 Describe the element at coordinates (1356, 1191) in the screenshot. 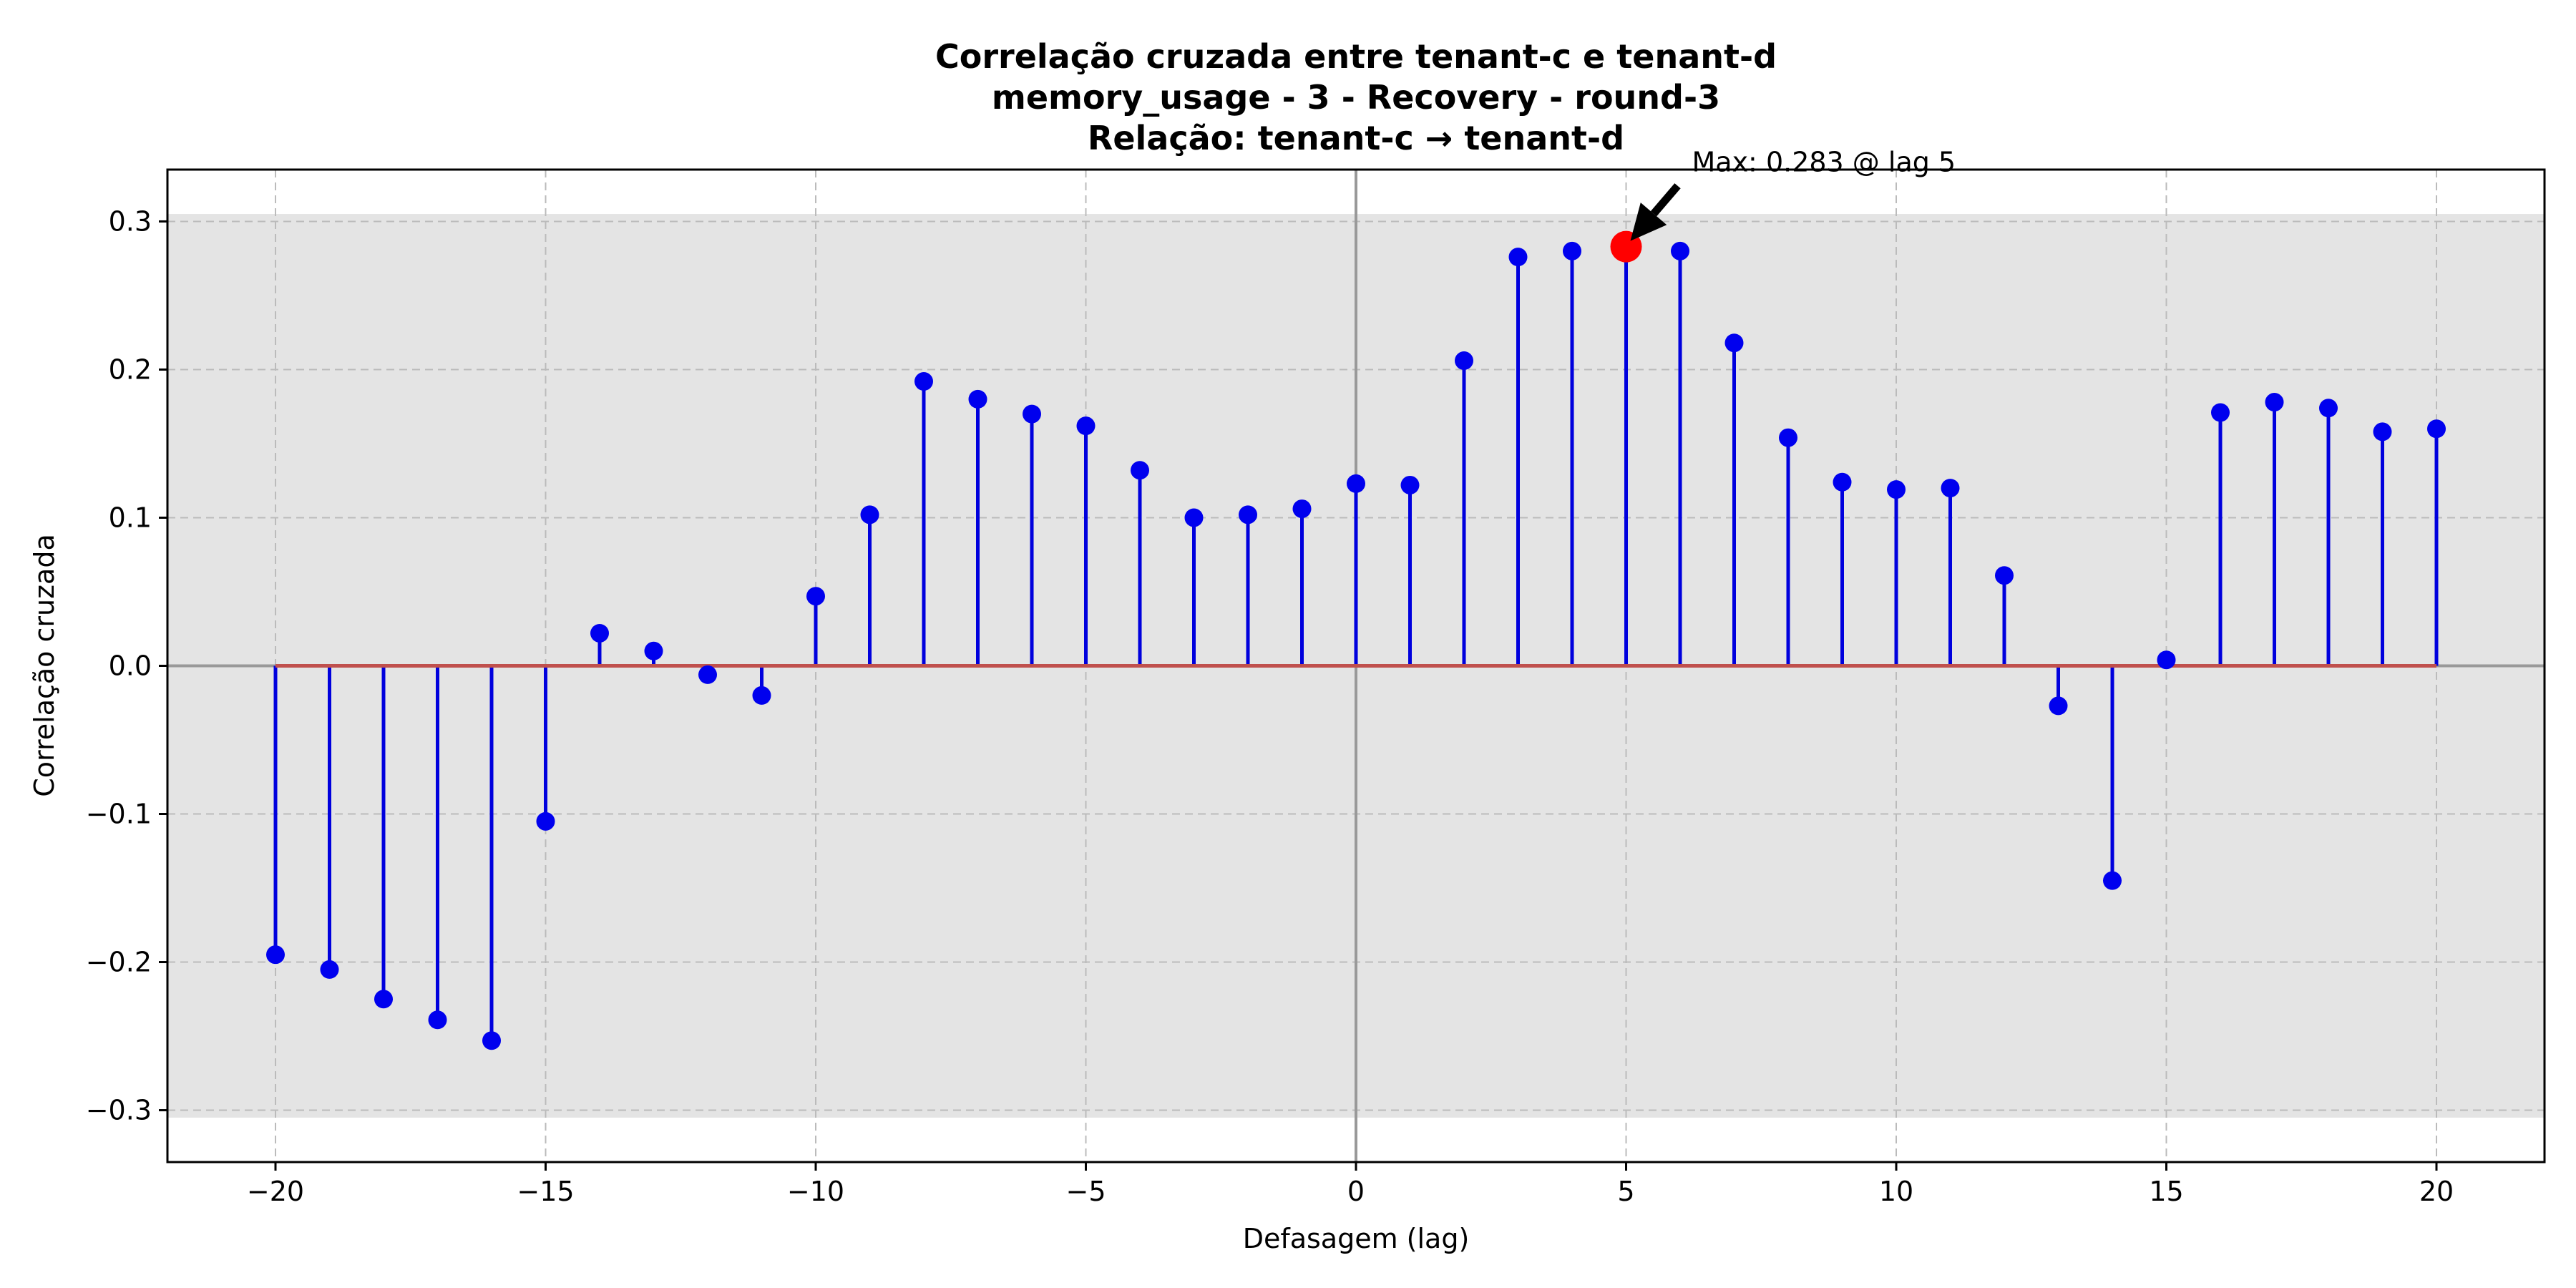

I see `x-tick-label: 0` at that location.